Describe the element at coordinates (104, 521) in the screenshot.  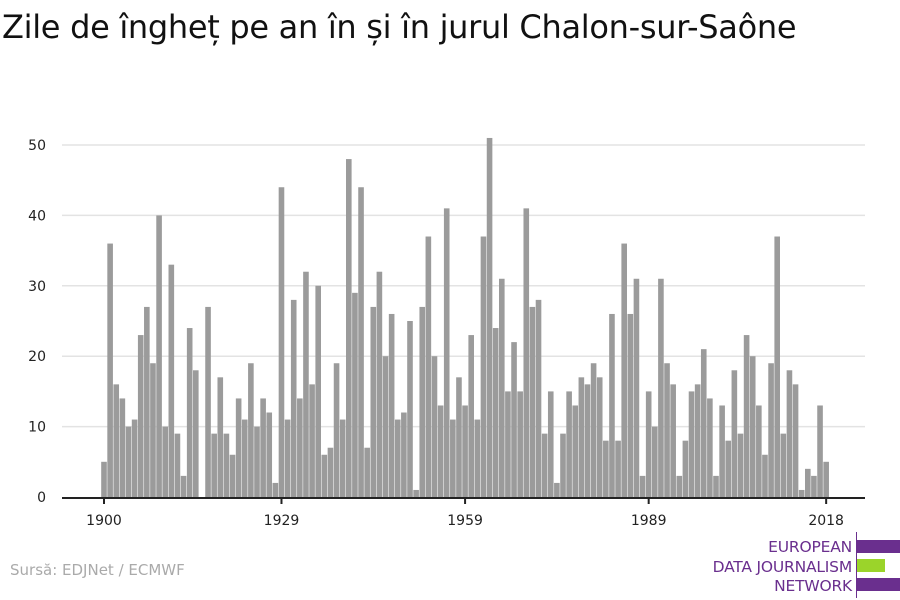
I see `x-tick-label: 1900` at that location.